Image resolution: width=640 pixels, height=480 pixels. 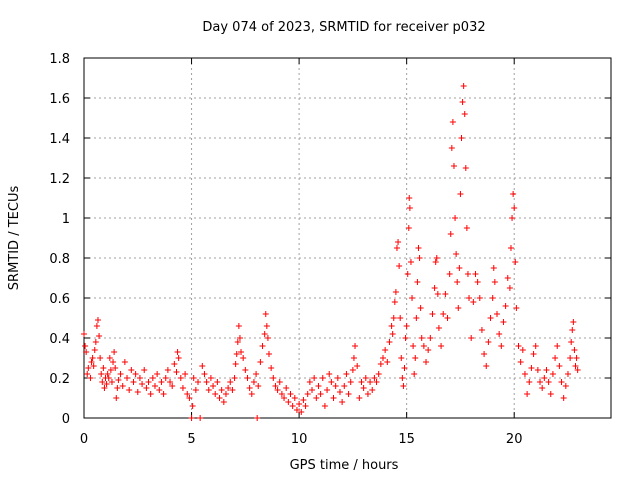 I want to click on y-tick-label: 1.8, so click(x=59, y=59).